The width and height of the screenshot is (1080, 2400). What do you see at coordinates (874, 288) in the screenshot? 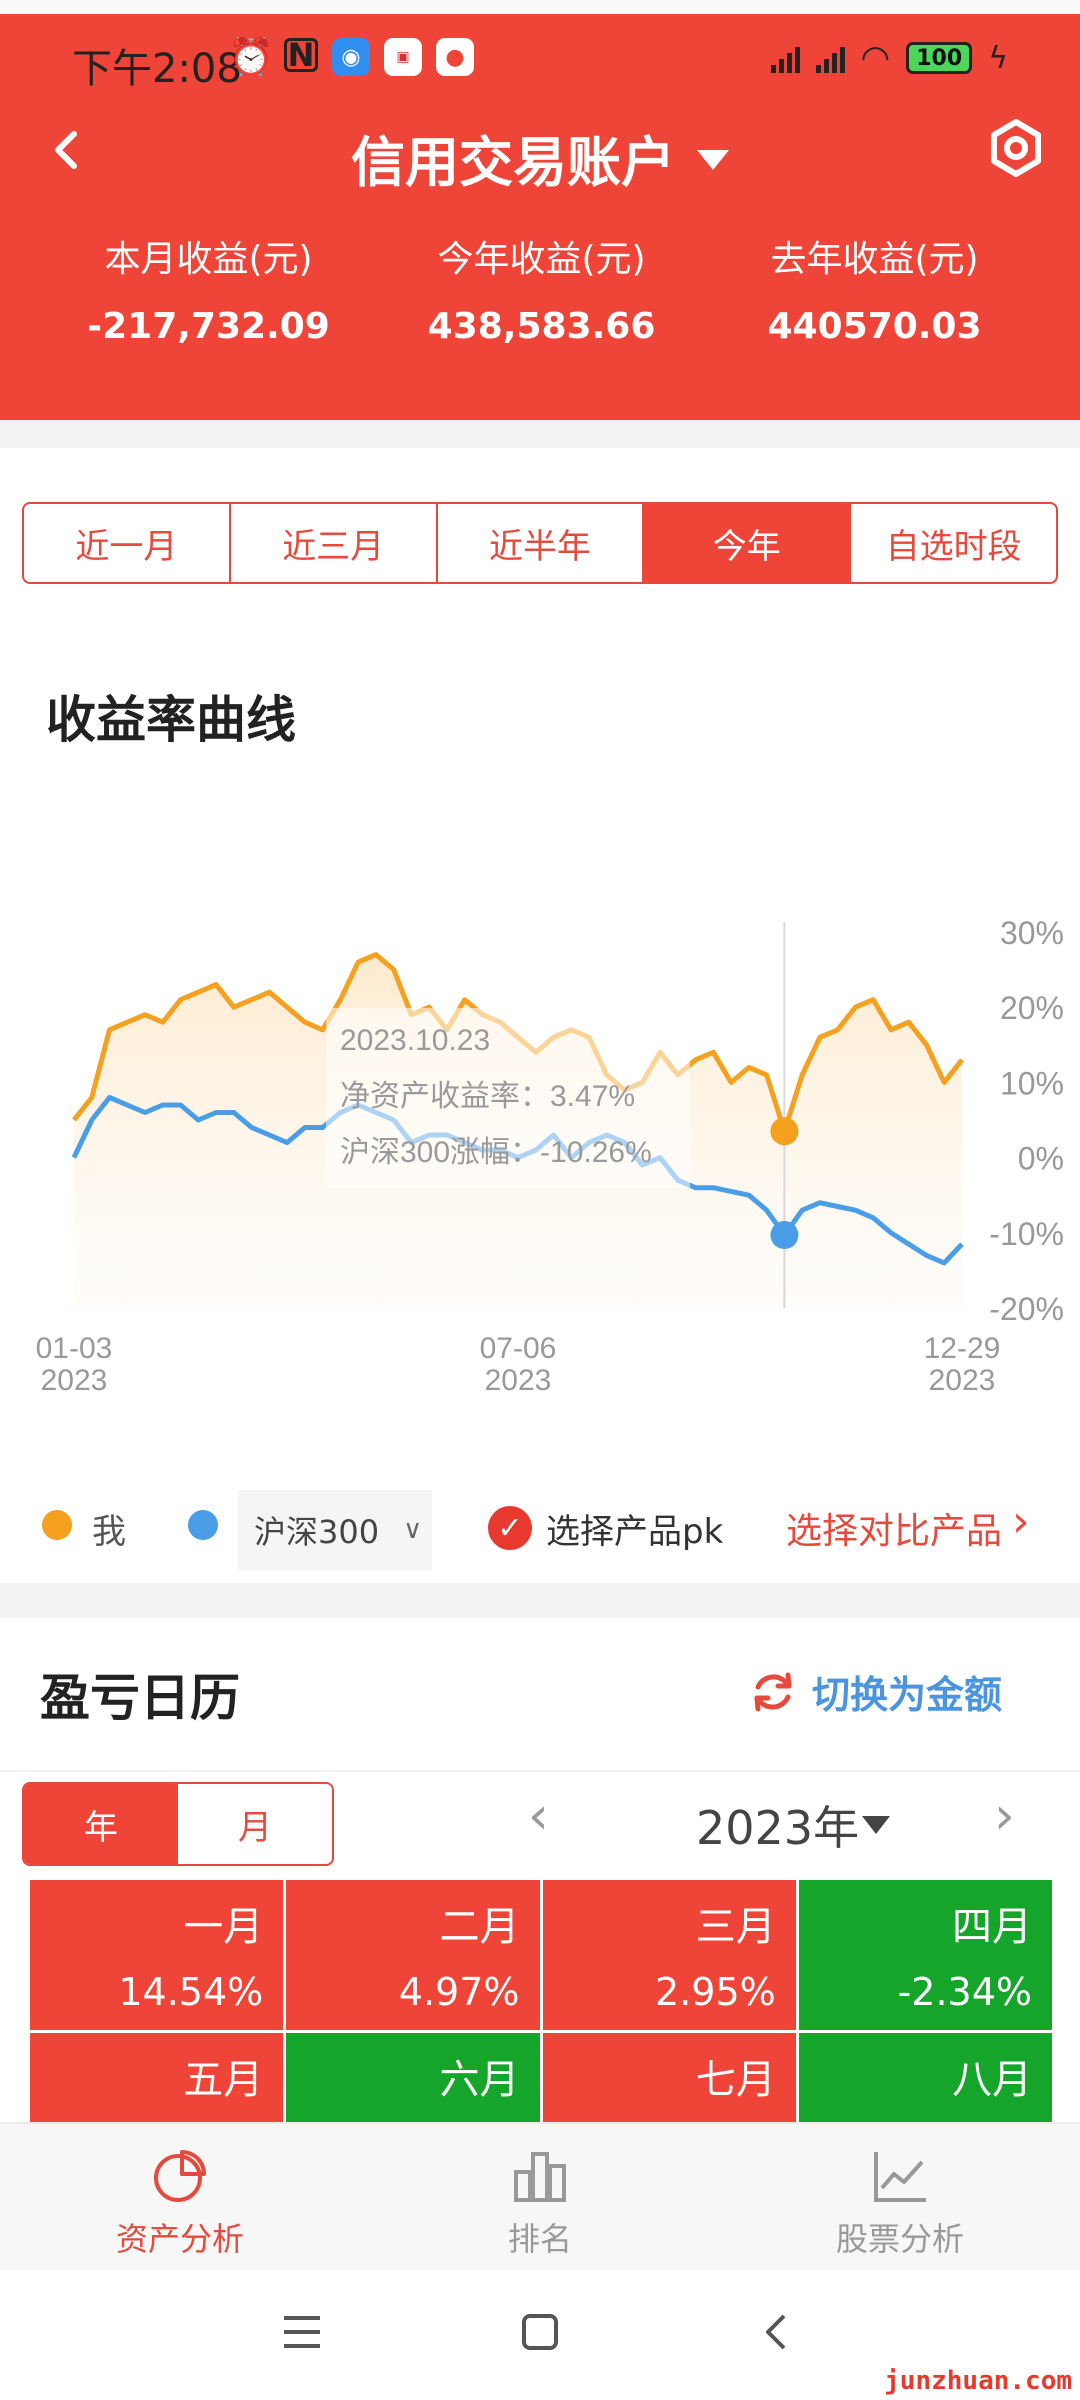
I see `income-last-year: 去年收益(元) 440570.03` at bounding box center [874, 288].